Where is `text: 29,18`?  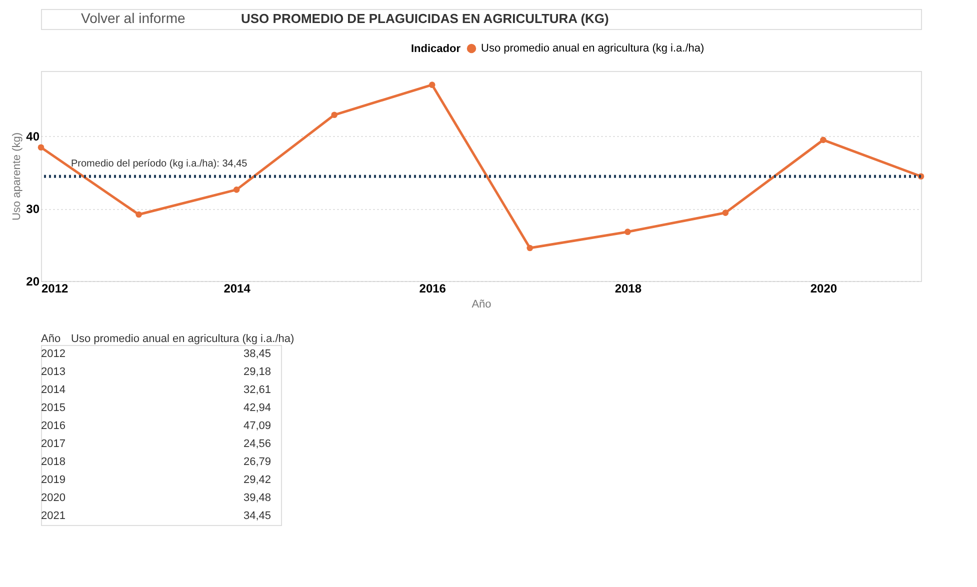
text: 29,18 is located at coordinates (257, 372).